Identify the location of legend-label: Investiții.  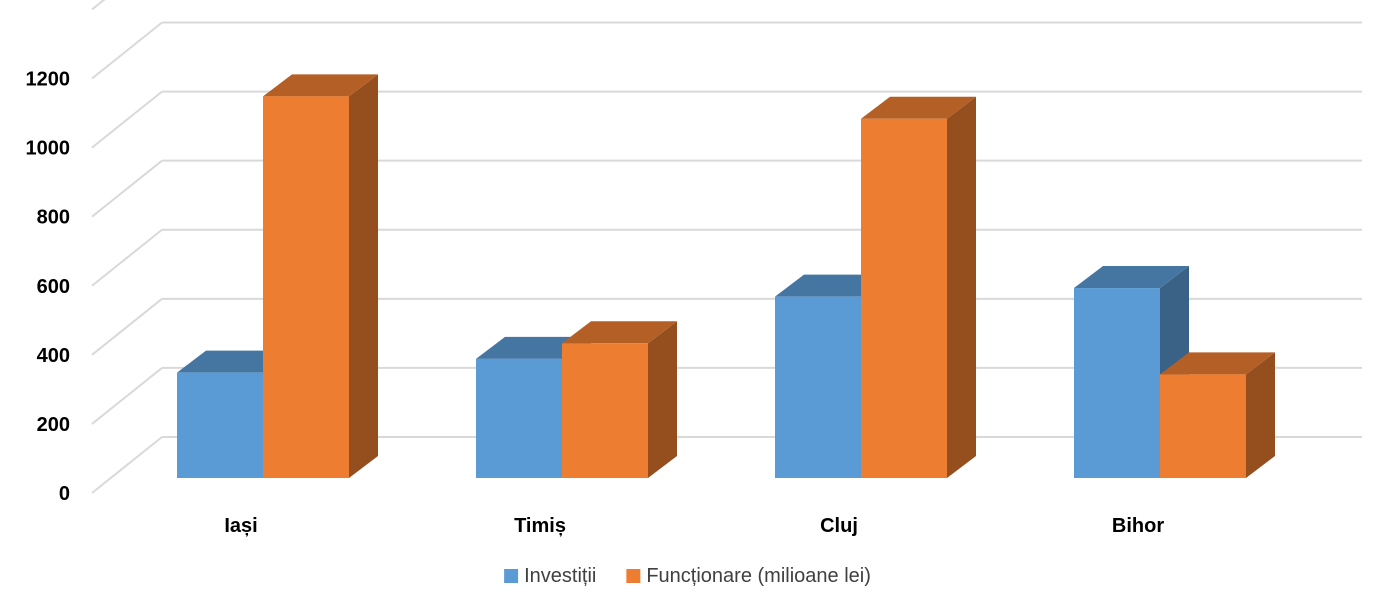
(560, 576).